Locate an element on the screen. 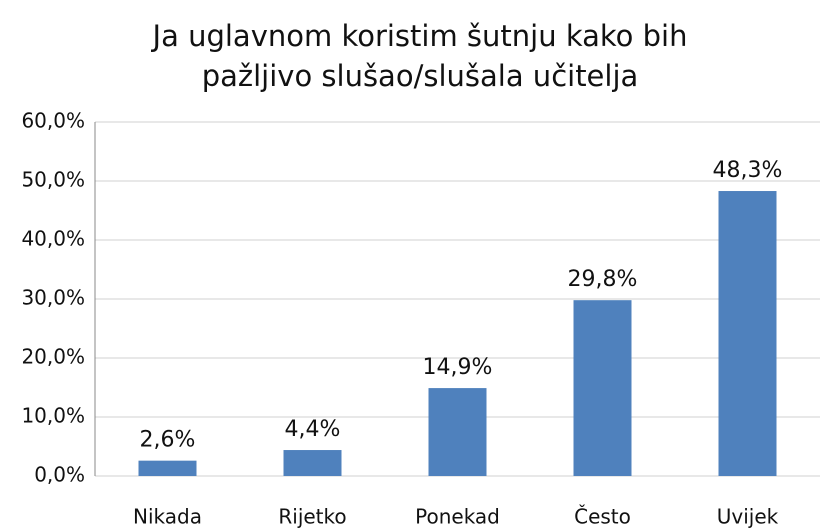  y-tick-label: 60,0% is located at coordinates (53, 121).